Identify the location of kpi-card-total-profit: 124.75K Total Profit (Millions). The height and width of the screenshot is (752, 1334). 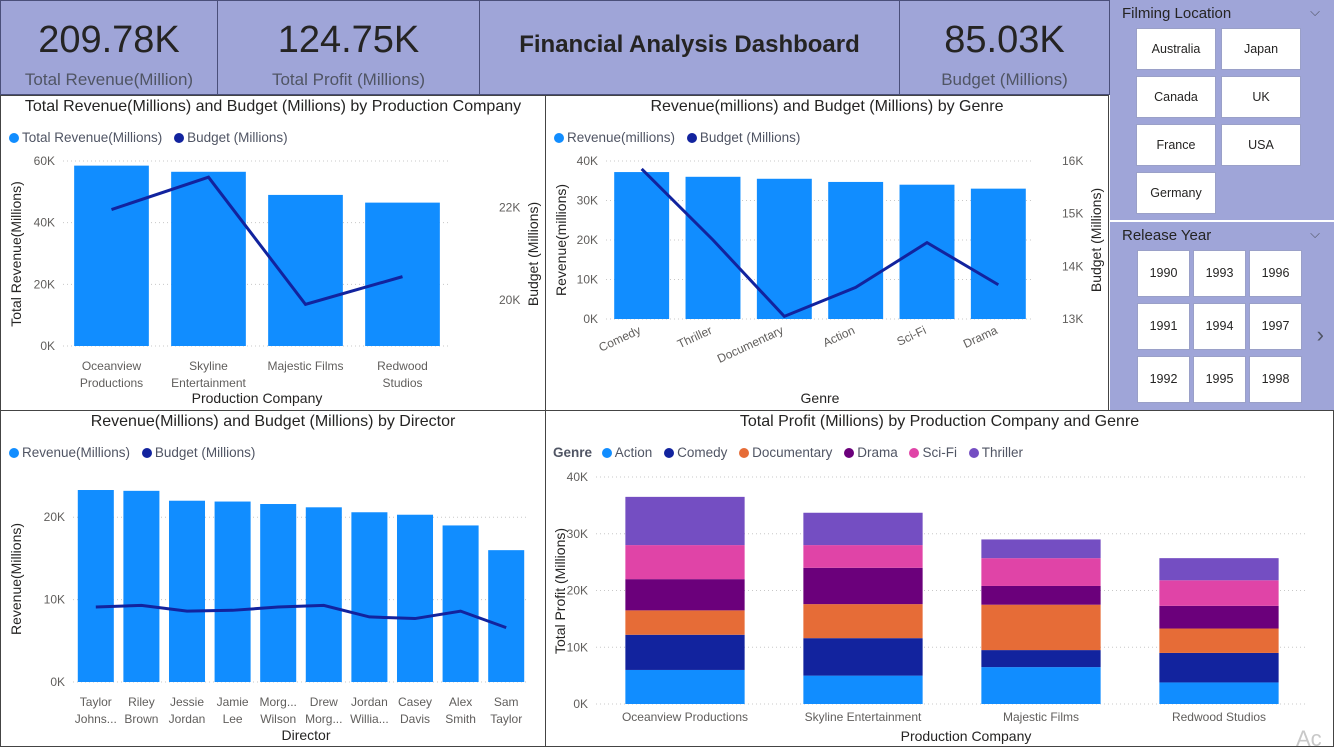
(348, 47).